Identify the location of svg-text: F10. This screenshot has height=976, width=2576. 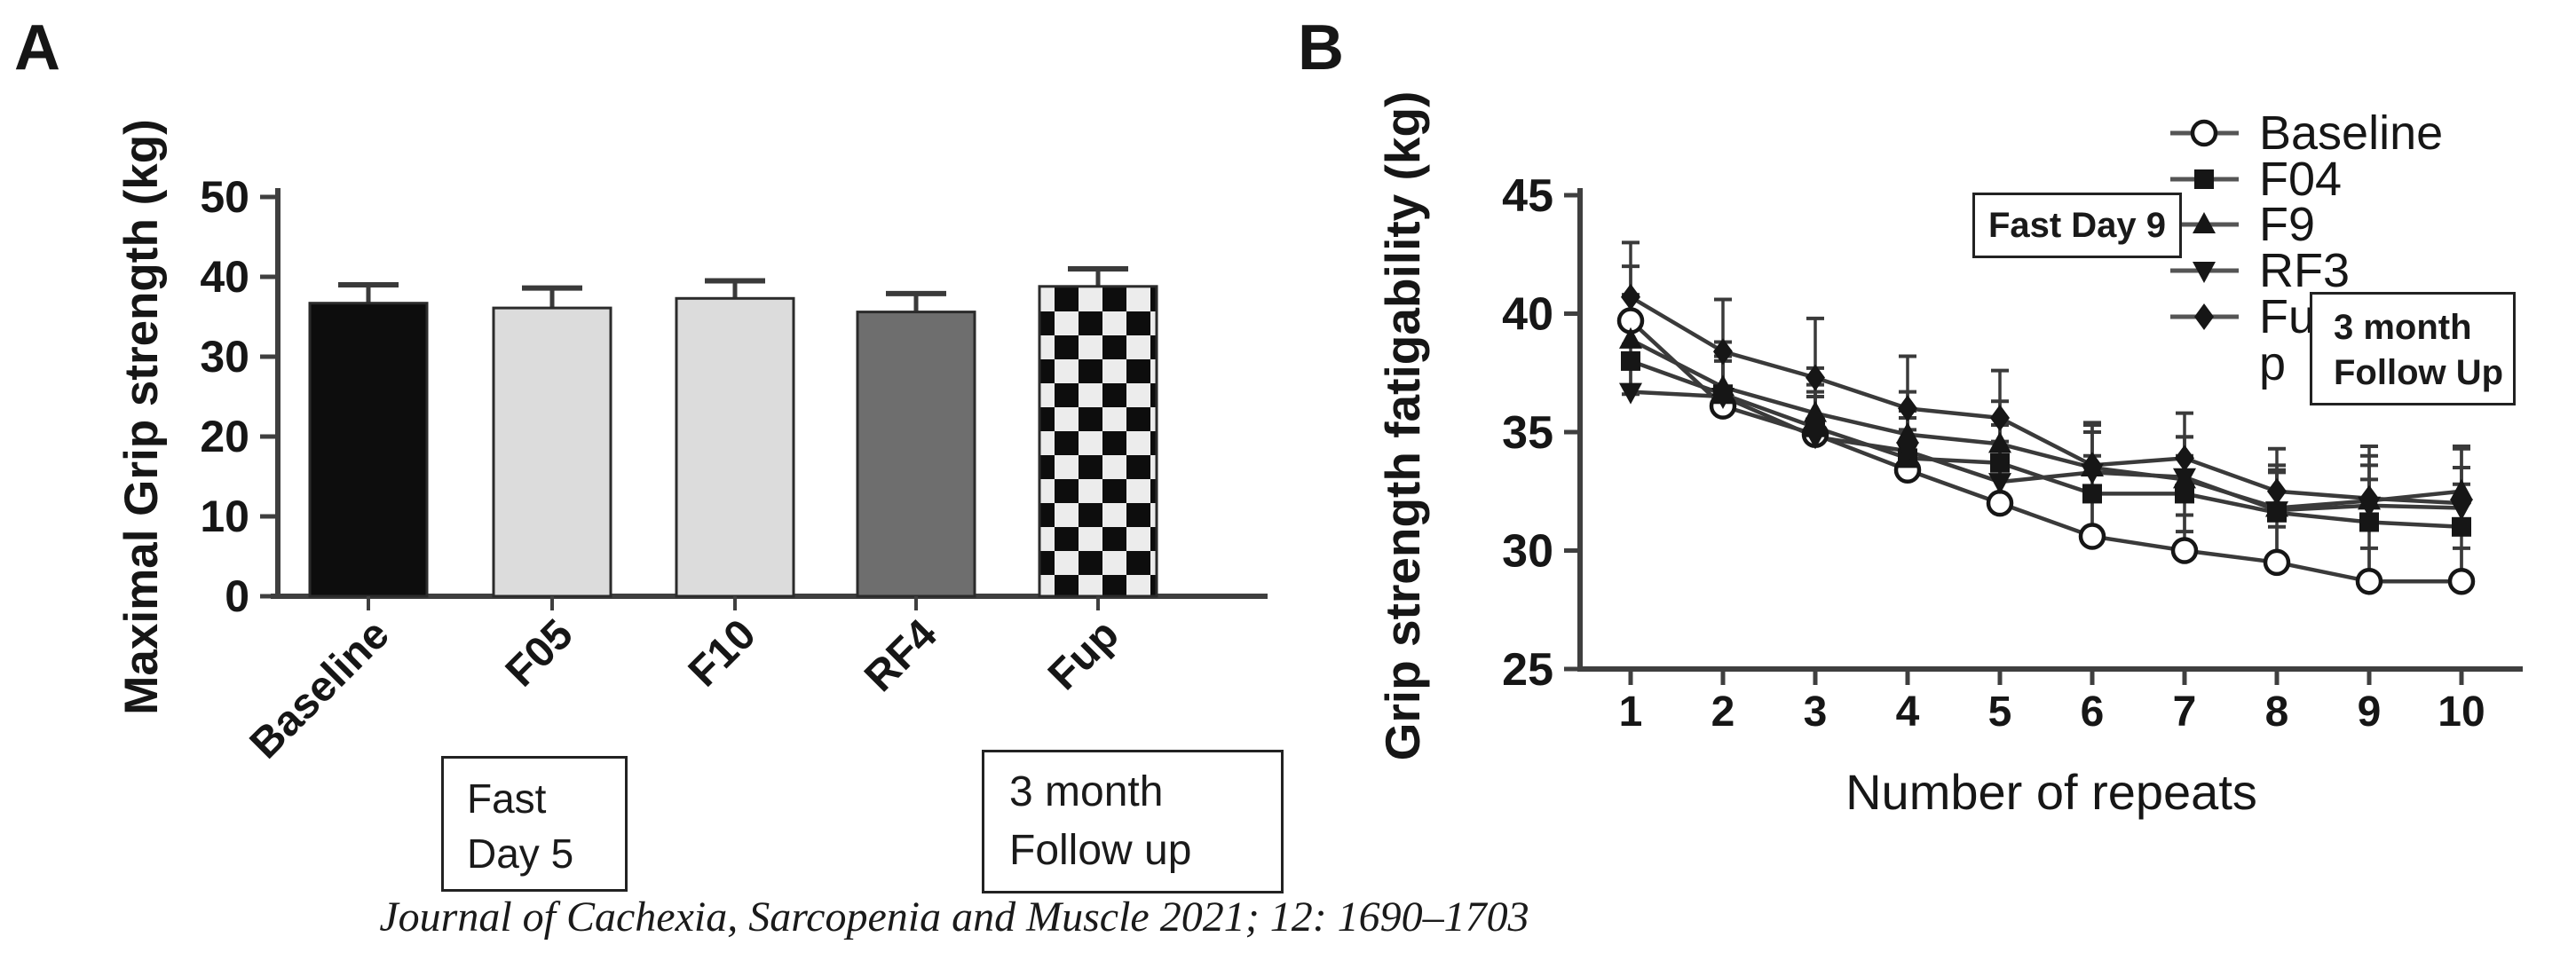
(722, 653).